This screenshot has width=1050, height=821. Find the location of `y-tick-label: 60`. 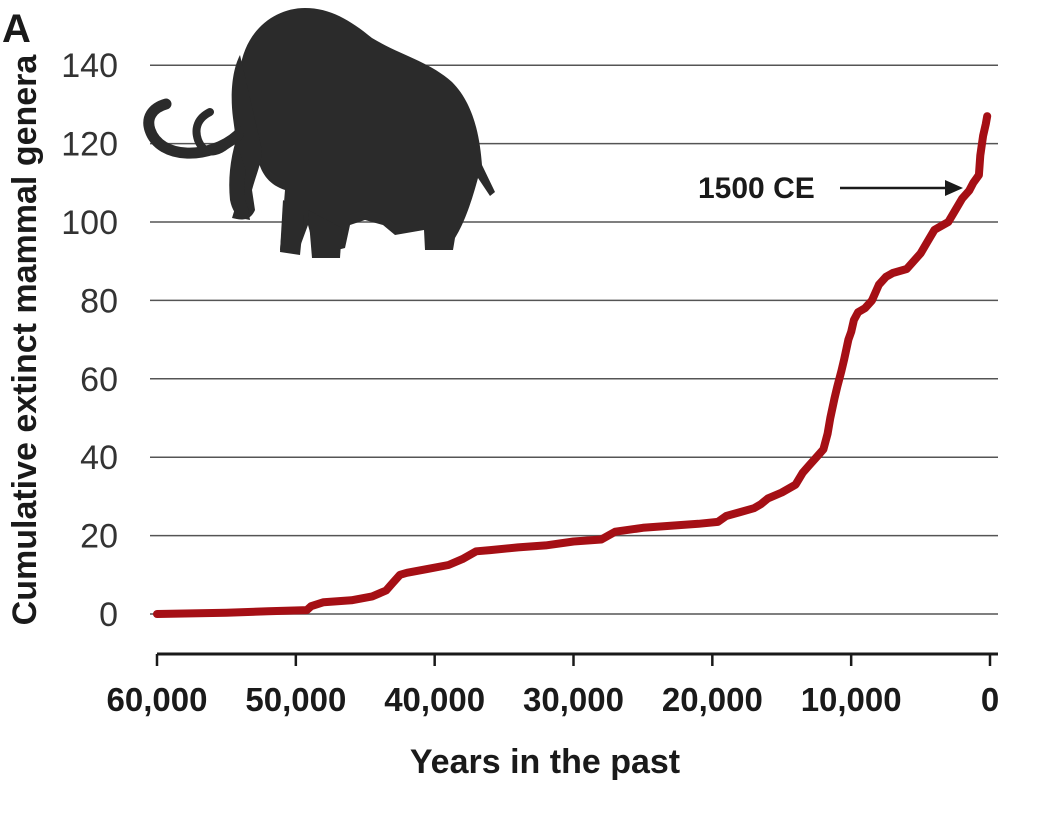

y-tick-label: 60 is located at coordinates (99, 380).